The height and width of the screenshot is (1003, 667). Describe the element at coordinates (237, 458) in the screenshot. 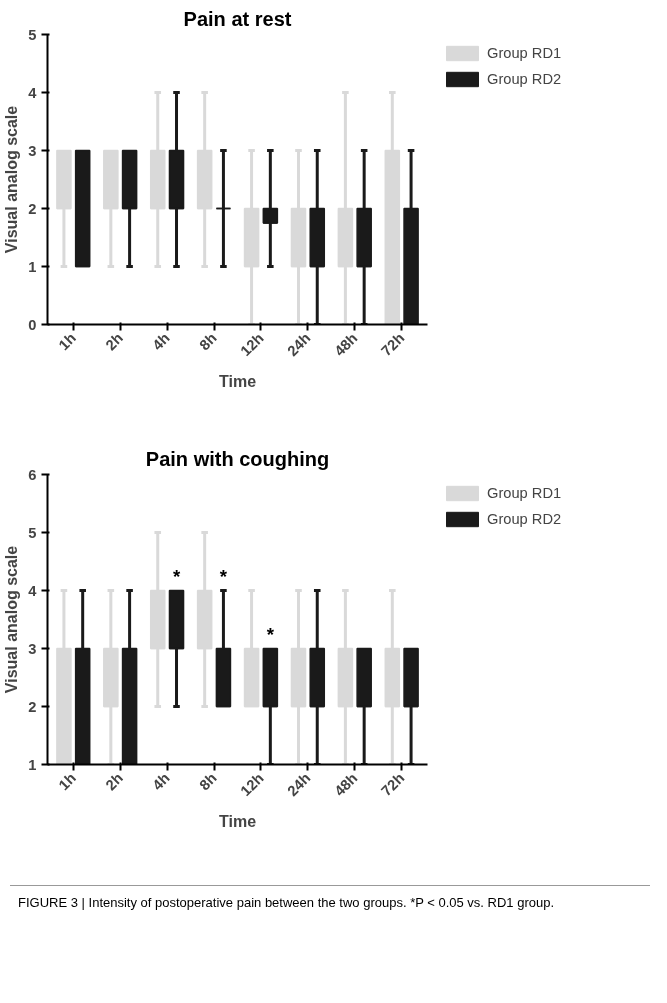

I see `chart-title: Pain with coughing` at that location.